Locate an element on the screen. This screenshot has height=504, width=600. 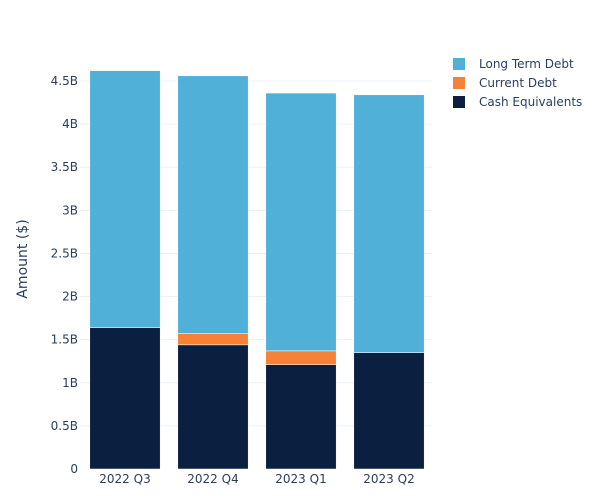
y-axis-title: Amount ($) is located at coordinates (23, 258).